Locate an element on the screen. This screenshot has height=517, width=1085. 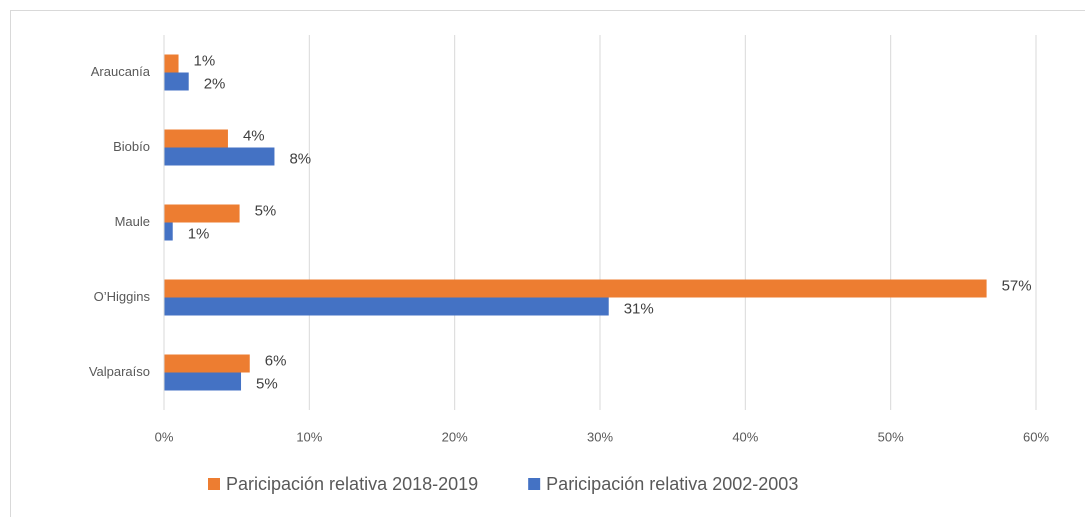
x-tick-label: 20% is located at coordinates (455, 436).